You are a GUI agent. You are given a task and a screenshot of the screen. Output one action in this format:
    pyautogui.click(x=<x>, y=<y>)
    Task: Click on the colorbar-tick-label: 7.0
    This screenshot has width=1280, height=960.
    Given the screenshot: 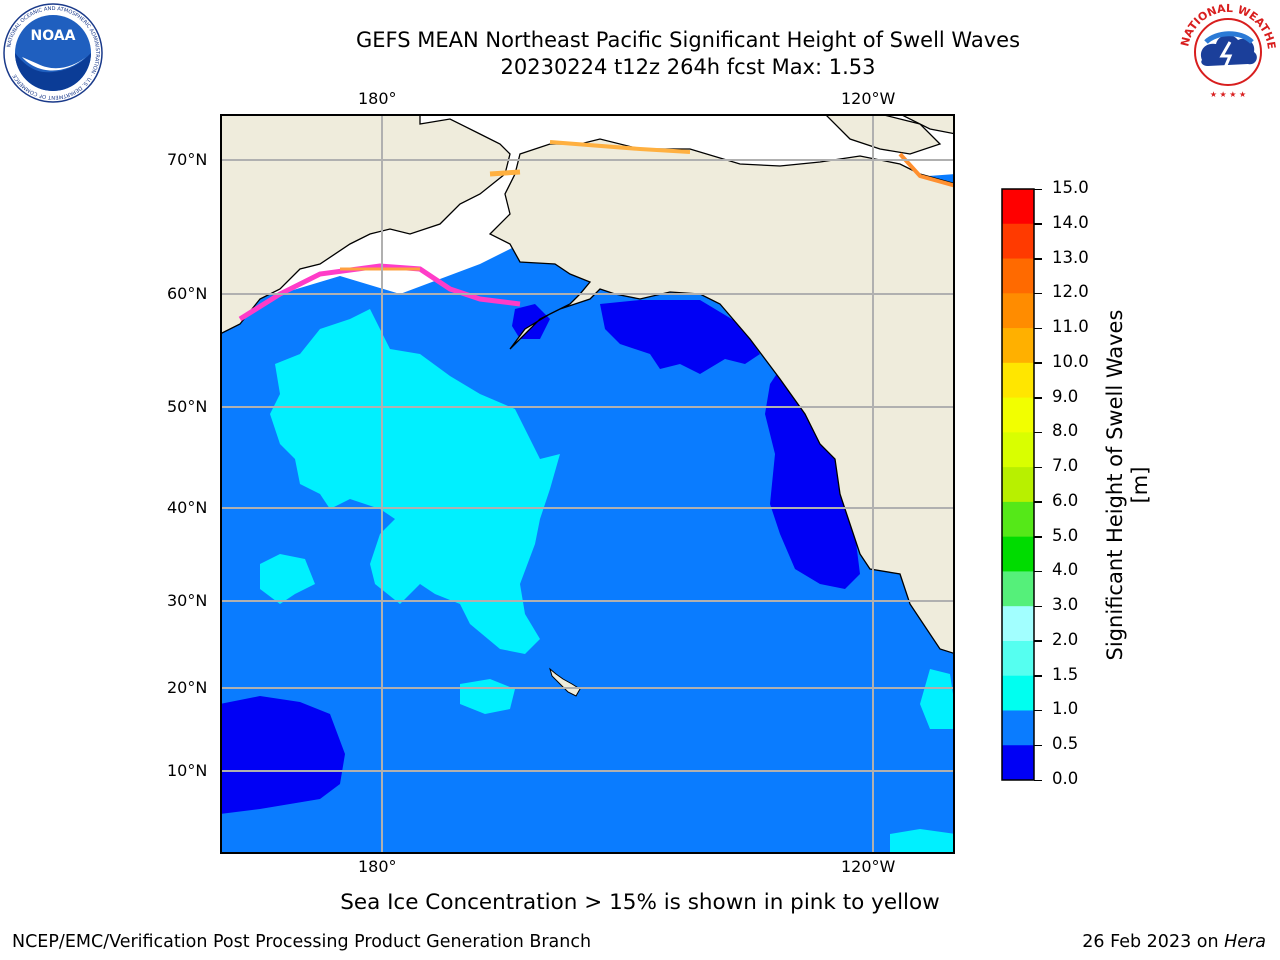 What is the action you would take?
    pyautogui.click(x=1065, y=466)
    